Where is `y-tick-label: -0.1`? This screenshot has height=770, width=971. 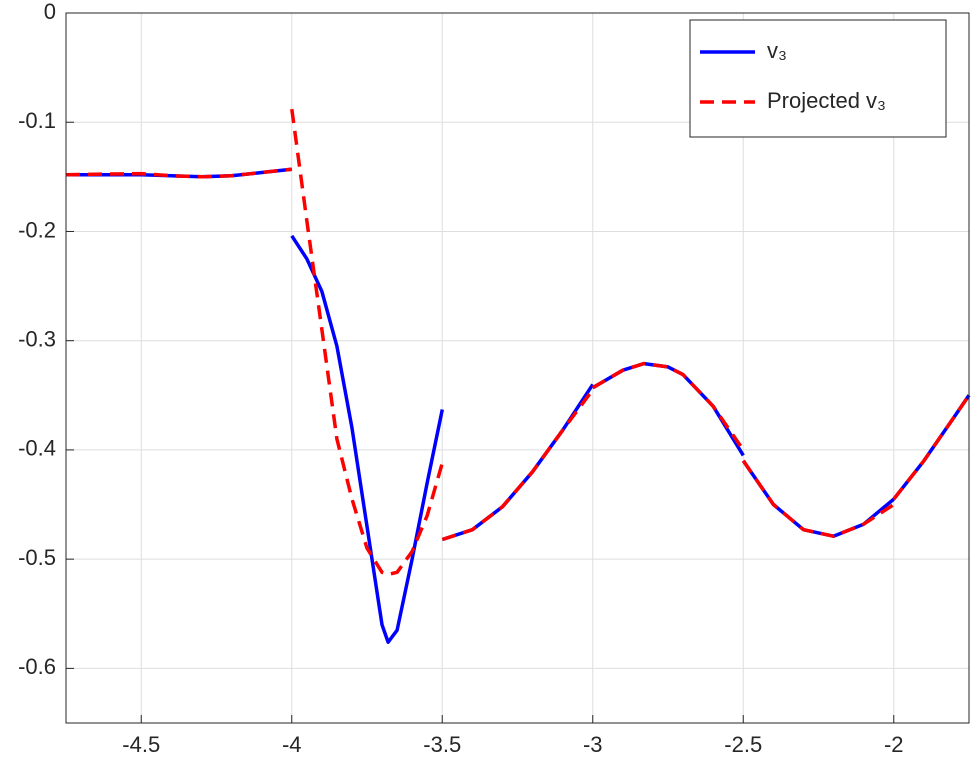 y-tick-label: -0.1 is located at coordinates (37, 120).